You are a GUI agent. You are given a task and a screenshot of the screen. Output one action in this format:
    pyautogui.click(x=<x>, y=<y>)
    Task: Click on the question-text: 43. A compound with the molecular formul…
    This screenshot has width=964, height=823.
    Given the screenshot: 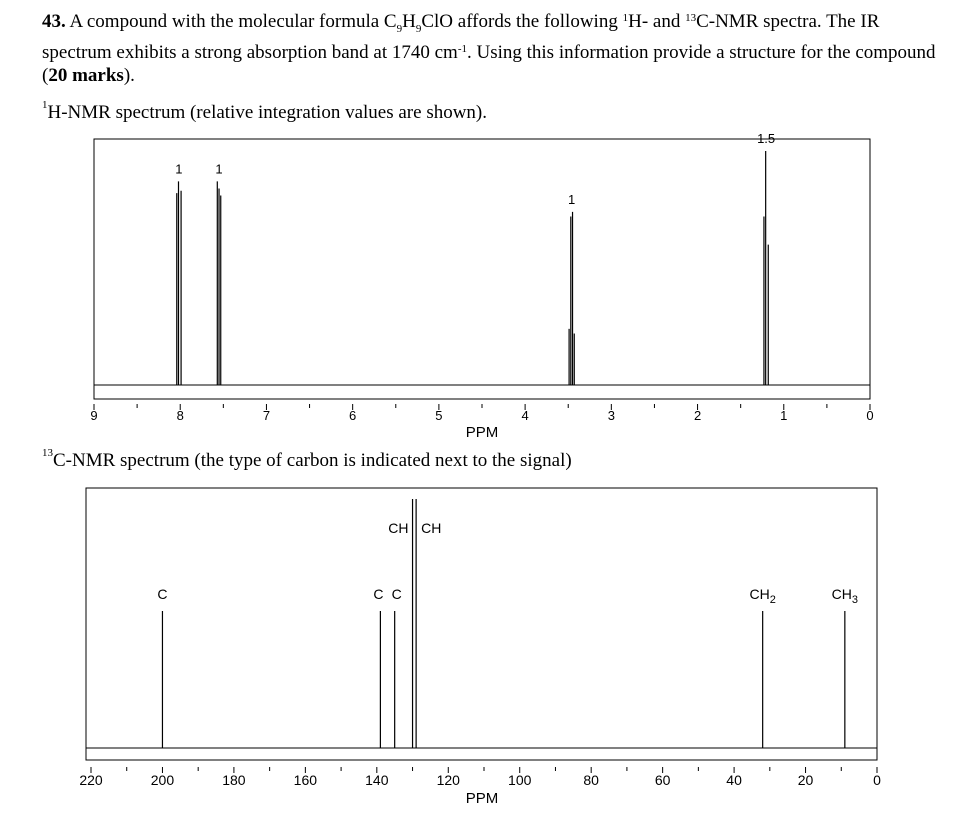 What is the action you would take?
    pyautogui.click(x=492, y=48)
    